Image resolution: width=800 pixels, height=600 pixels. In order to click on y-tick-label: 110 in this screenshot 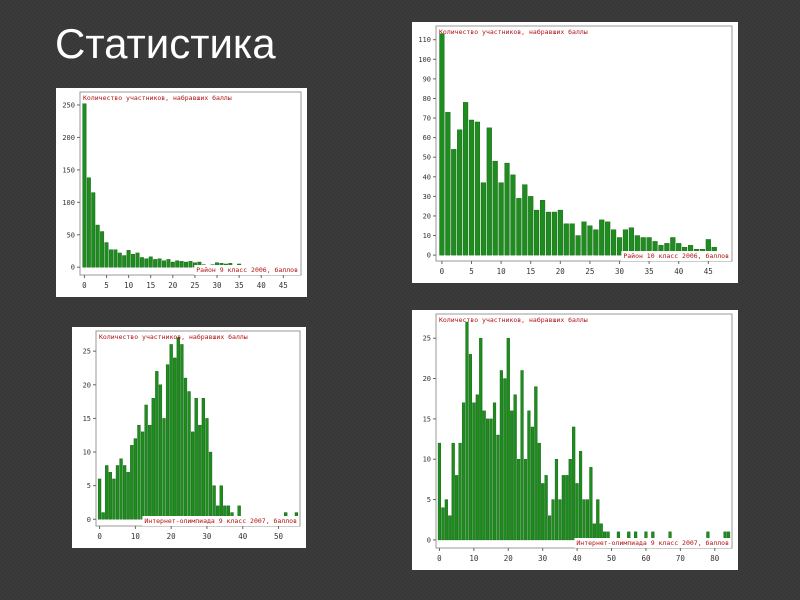, I will do `click(424, 40)`.